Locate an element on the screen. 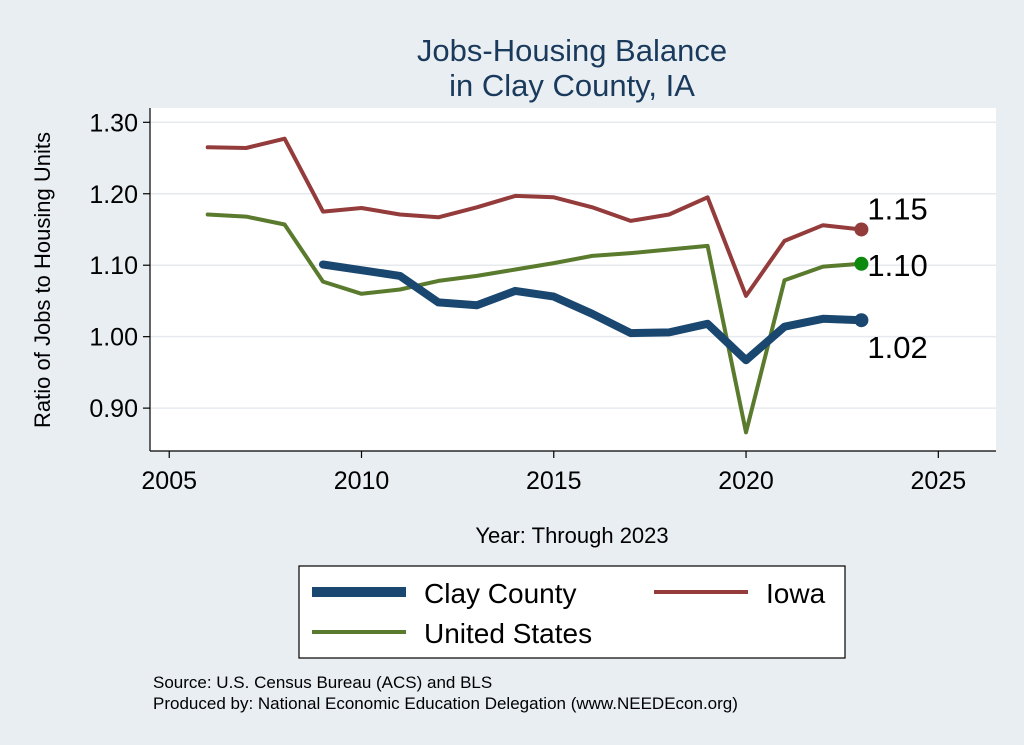 The image size is (1024, 745). chart-title-line-2: in Clay County, IA is located at coordinates (572, 85).